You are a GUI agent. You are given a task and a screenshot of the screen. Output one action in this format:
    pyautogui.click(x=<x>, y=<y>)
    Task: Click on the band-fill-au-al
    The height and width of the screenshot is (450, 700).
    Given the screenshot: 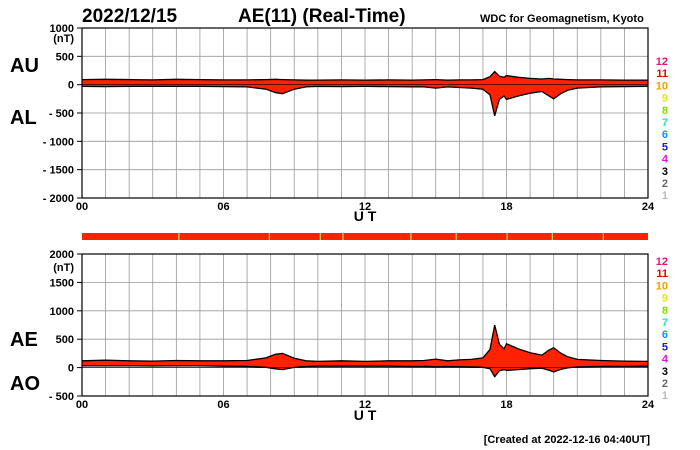 What is the action you would take?
    pyautogui.click(x=365, y=93)
    